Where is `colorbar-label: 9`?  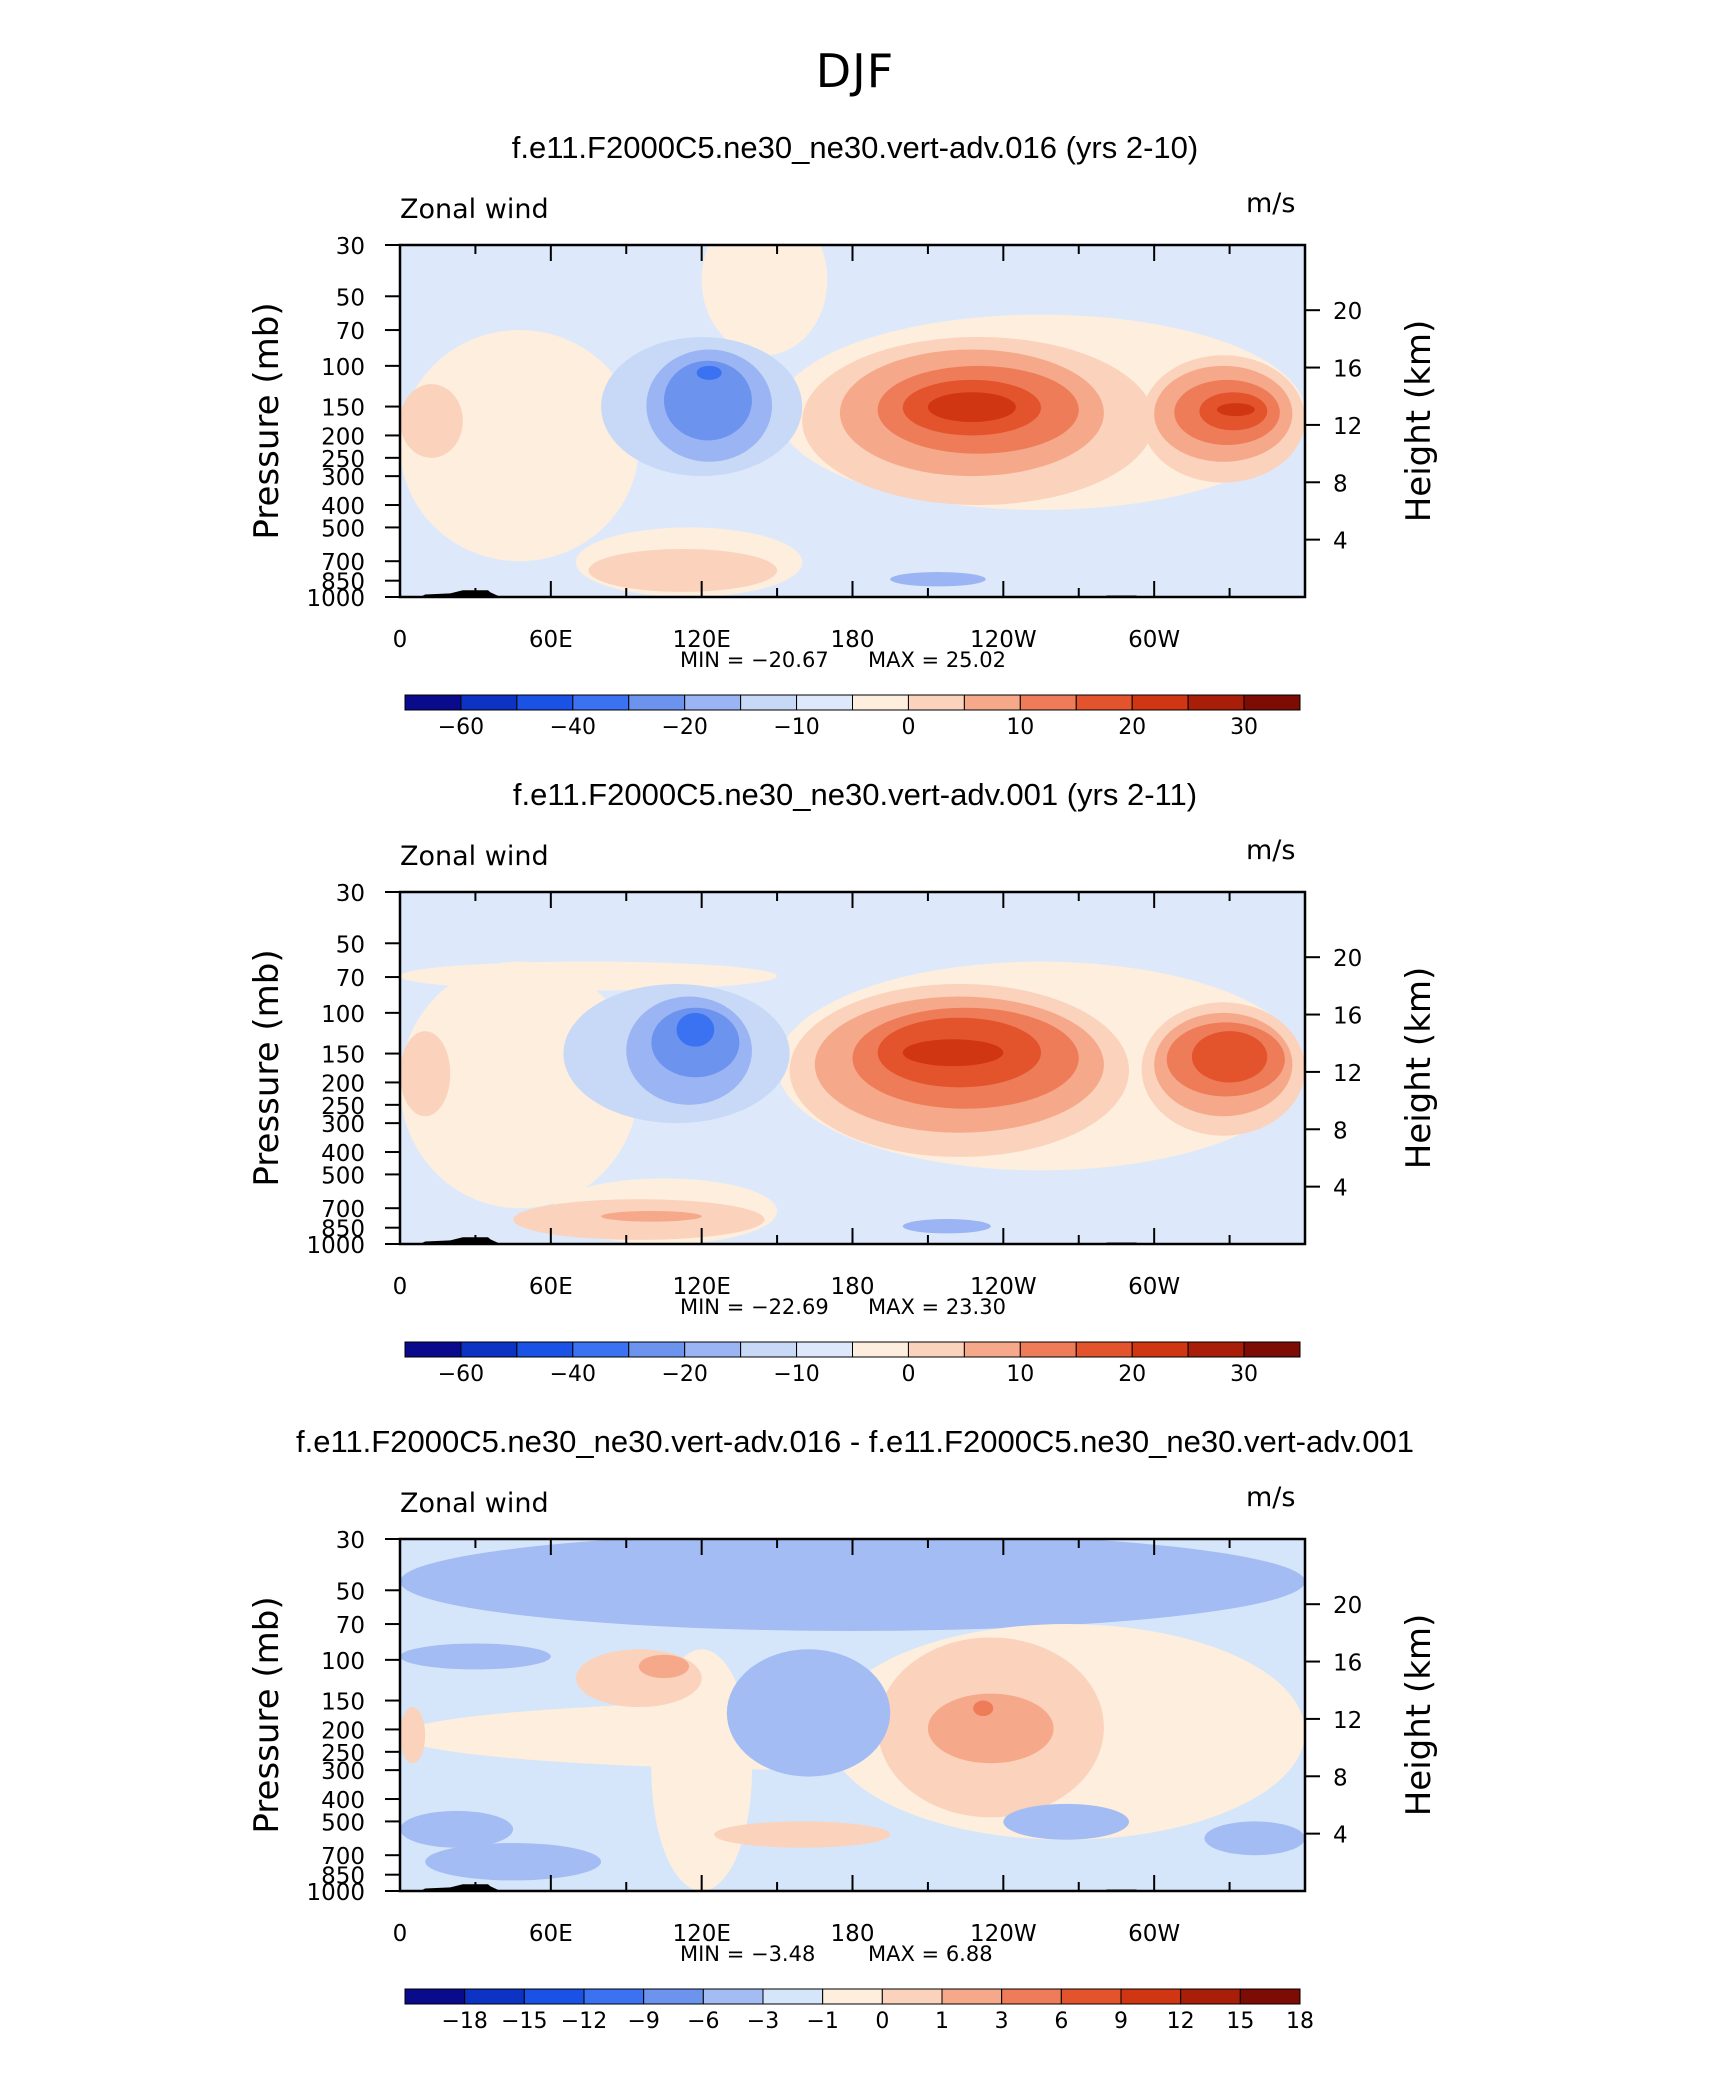
colorbar-label: 9 is located at coordinates (1121, 2021).